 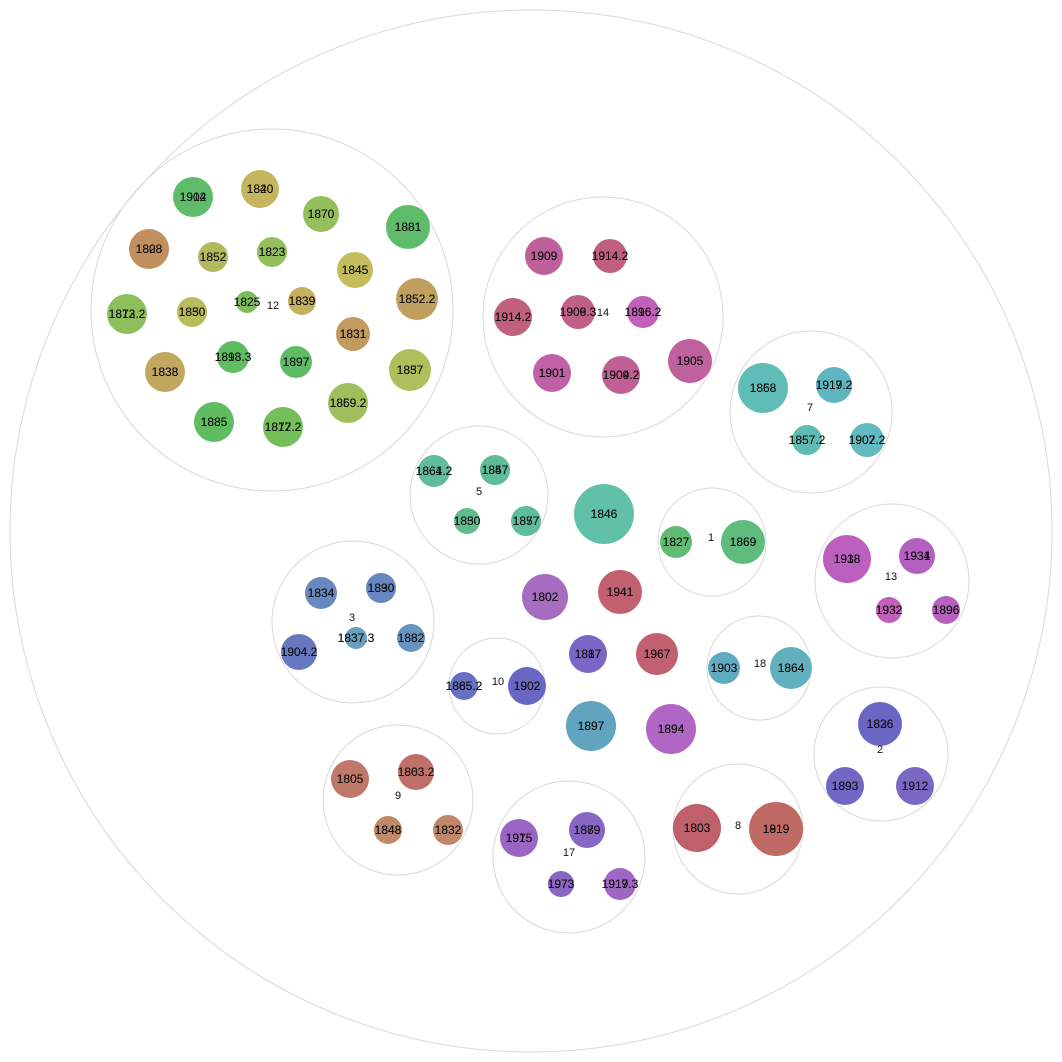 I want to click on node-label: 1941, so click(x=620, y=592).